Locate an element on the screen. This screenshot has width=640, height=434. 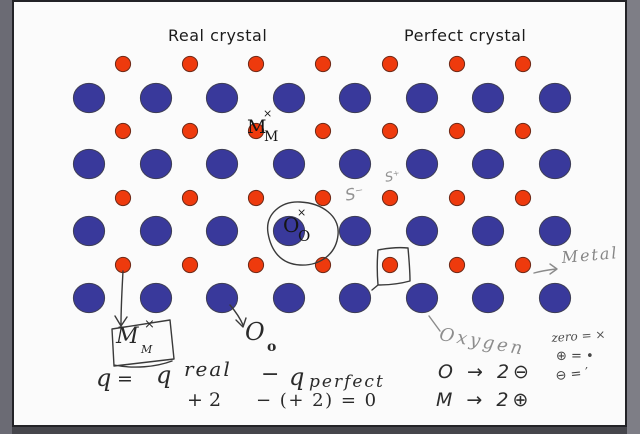
arrow-red-ion-to-metal-label is located at coordinates (545, 269).